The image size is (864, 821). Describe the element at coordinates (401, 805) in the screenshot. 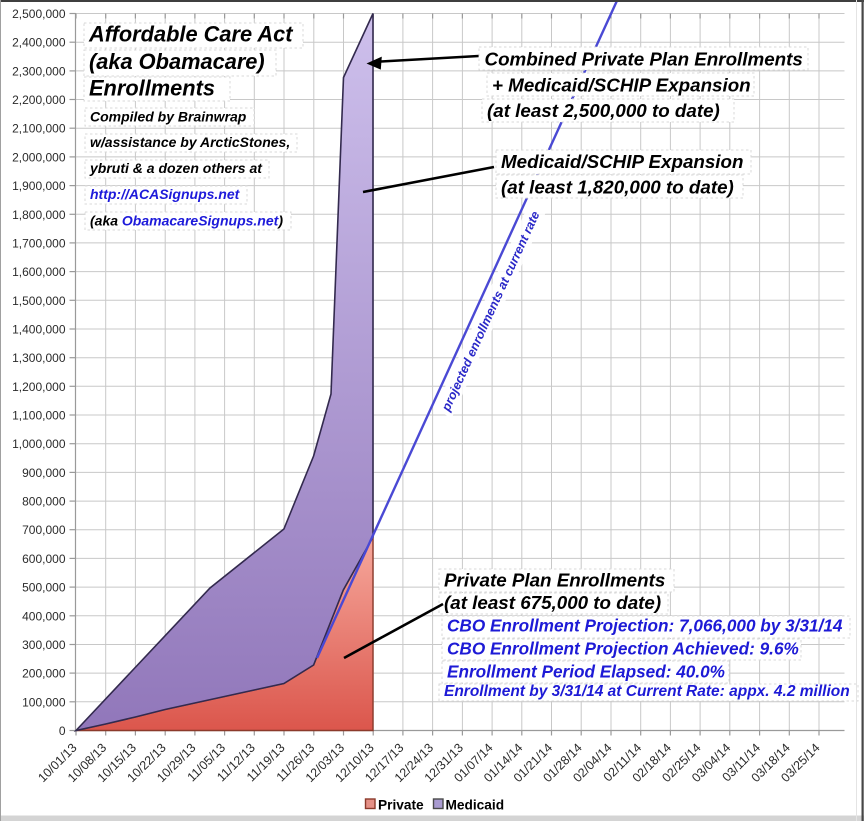

I see `svg-text: Private` at that location.